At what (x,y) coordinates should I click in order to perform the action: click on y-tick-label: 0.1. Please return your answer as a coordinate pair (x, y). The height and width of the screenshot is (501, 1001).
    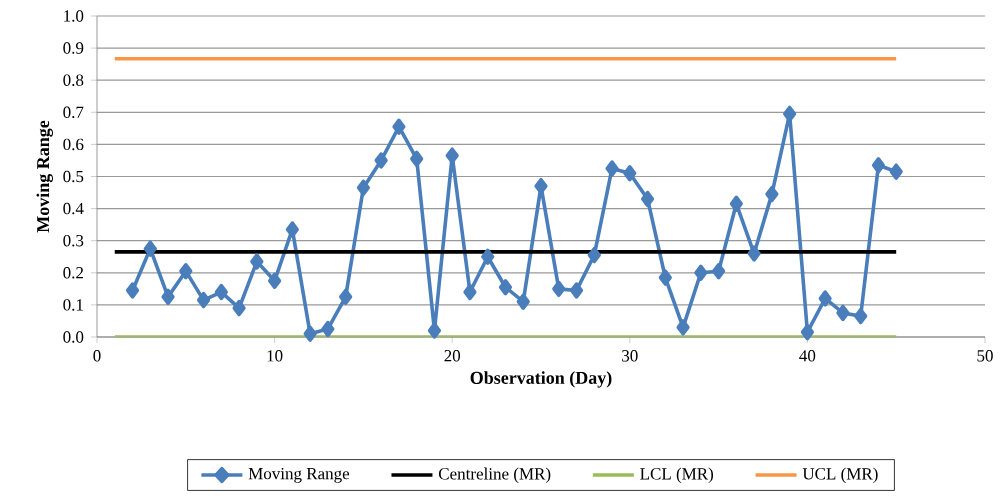
    Looking at the image, I should click on (73, 305).